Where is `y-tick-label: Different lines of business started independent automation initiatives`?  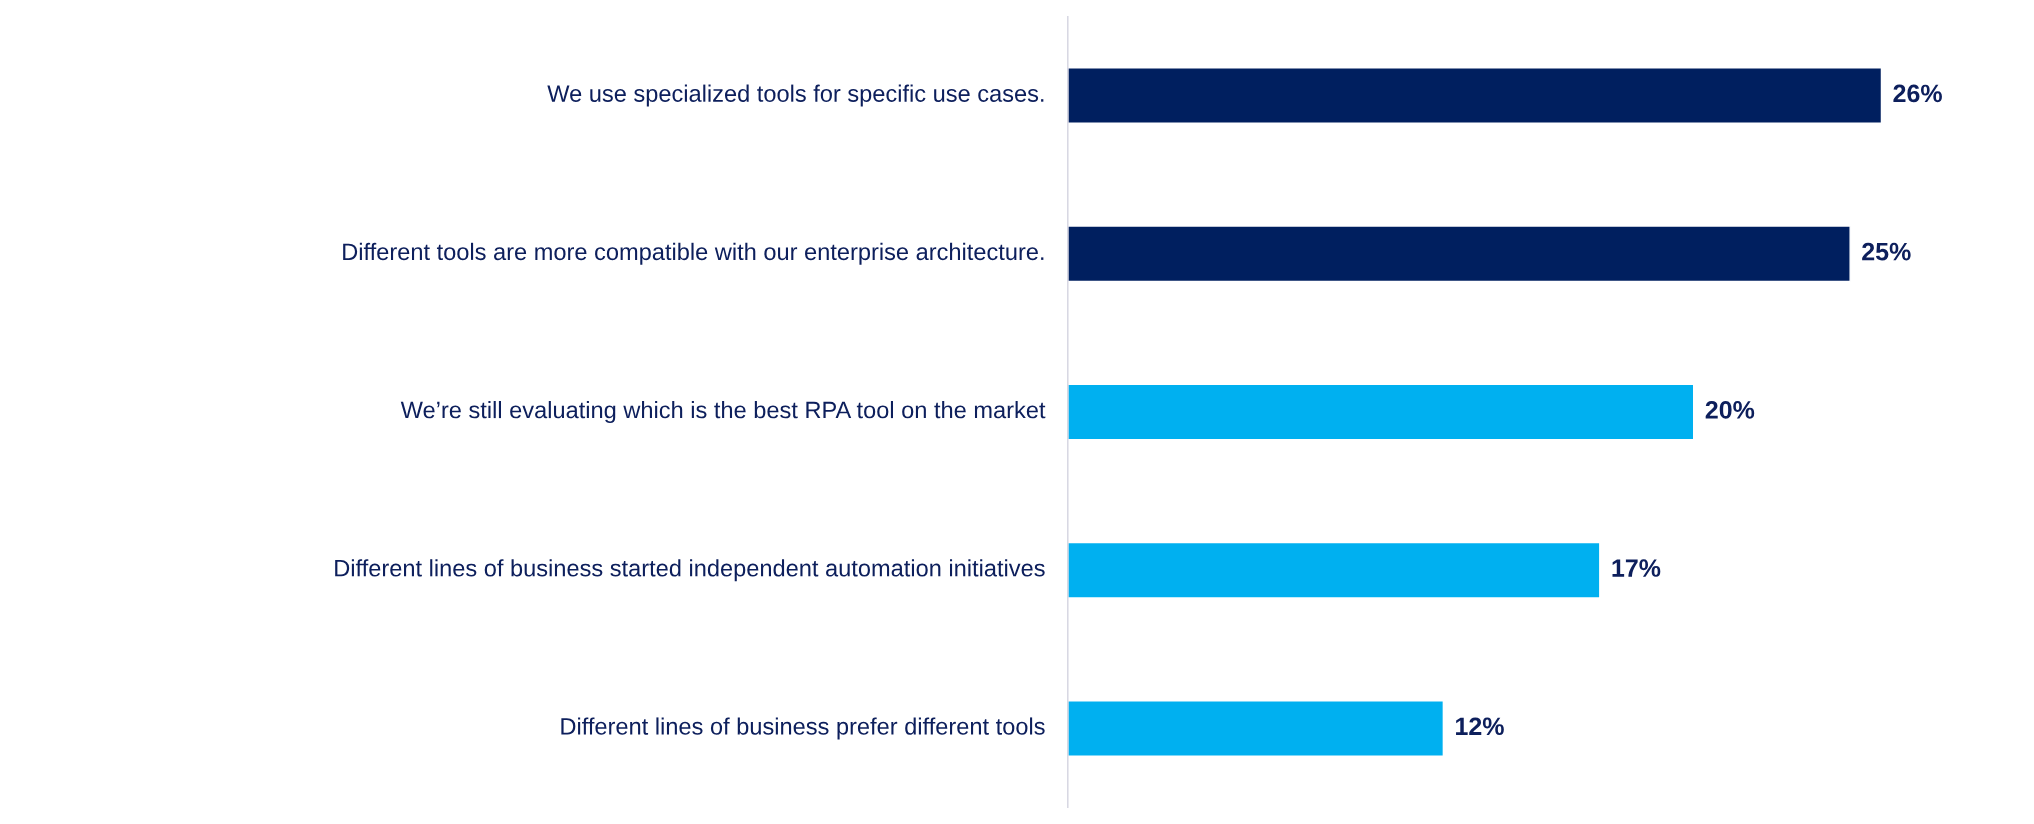
y-tick-label: Different lines of business started independent automation initiatives is located at coordinates (690, 570).